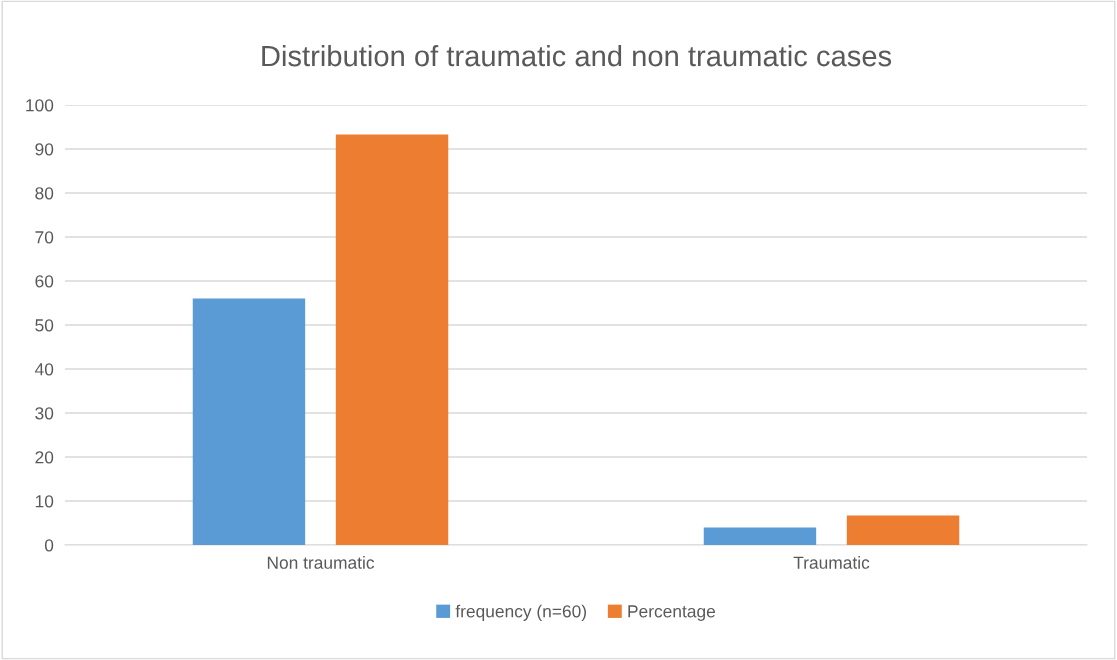 This screenshot has height=660, width=1117. Describe the element at coordinates (44, 369) in the screenshot. I see `y-tick-label: 40` at that location.